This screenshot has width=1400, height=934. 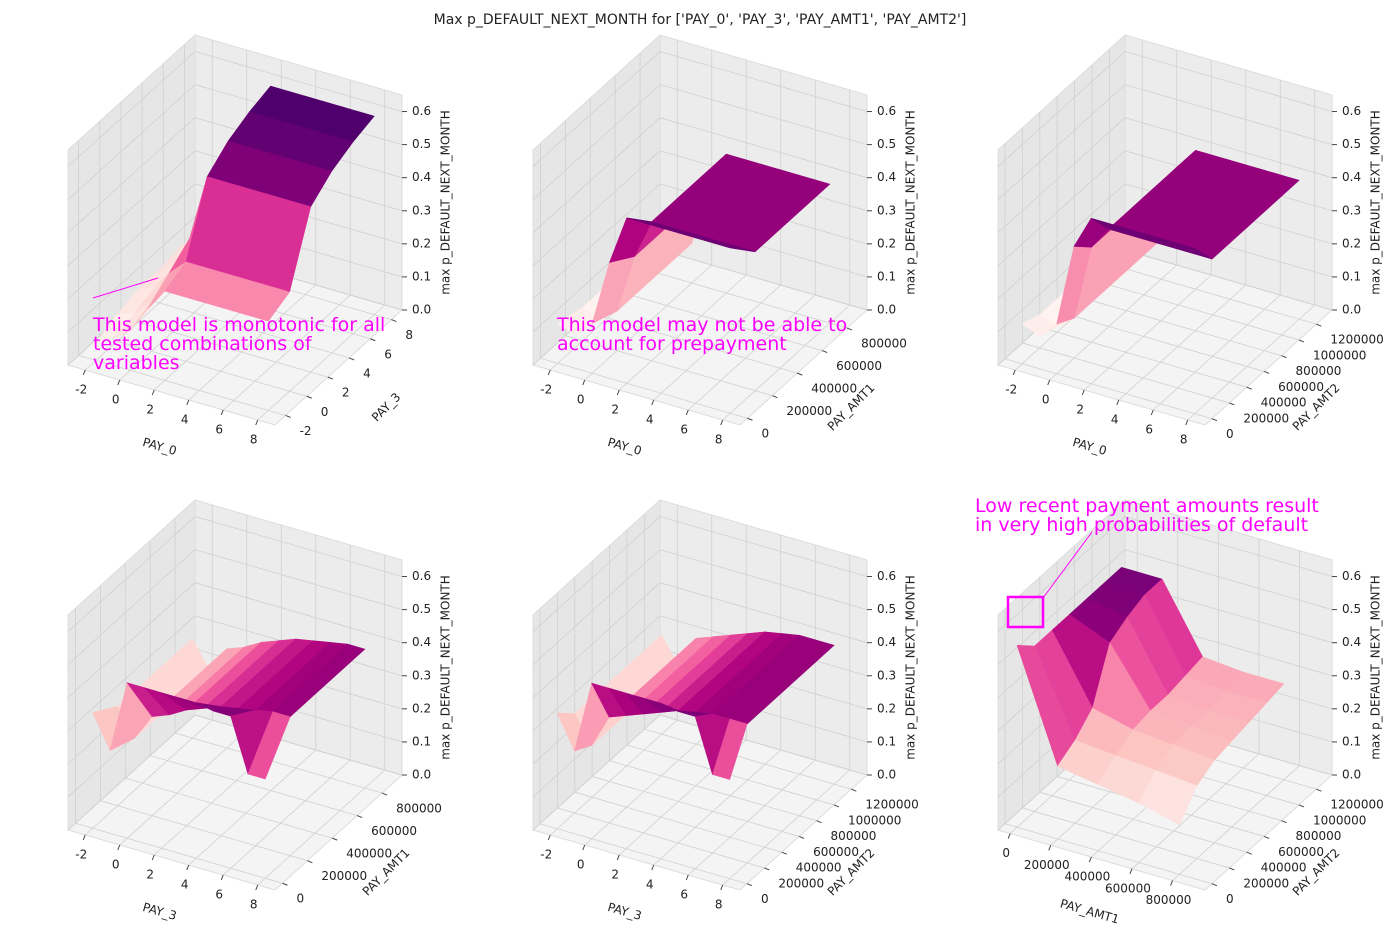 What do you see at coordinates (1376, 202) in the screenshot?
I see `z-axis-label: max p_DEFAULT_NEXT_MONTH` at bounding box center [1376, 202].